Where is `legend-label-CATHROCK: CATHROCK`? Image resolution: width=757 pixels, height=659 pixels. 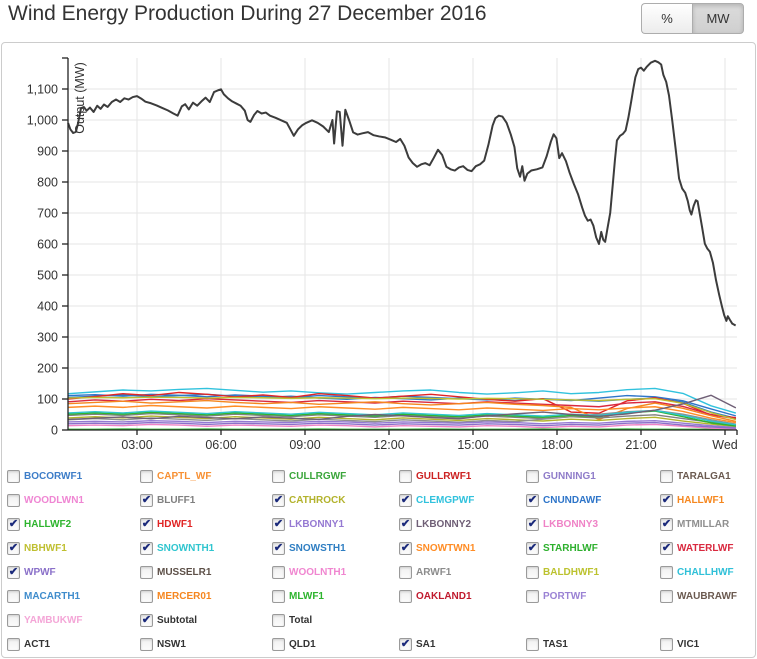 legend-label-CATHROCK: CATHROCK is located at coordinates (317, 500).